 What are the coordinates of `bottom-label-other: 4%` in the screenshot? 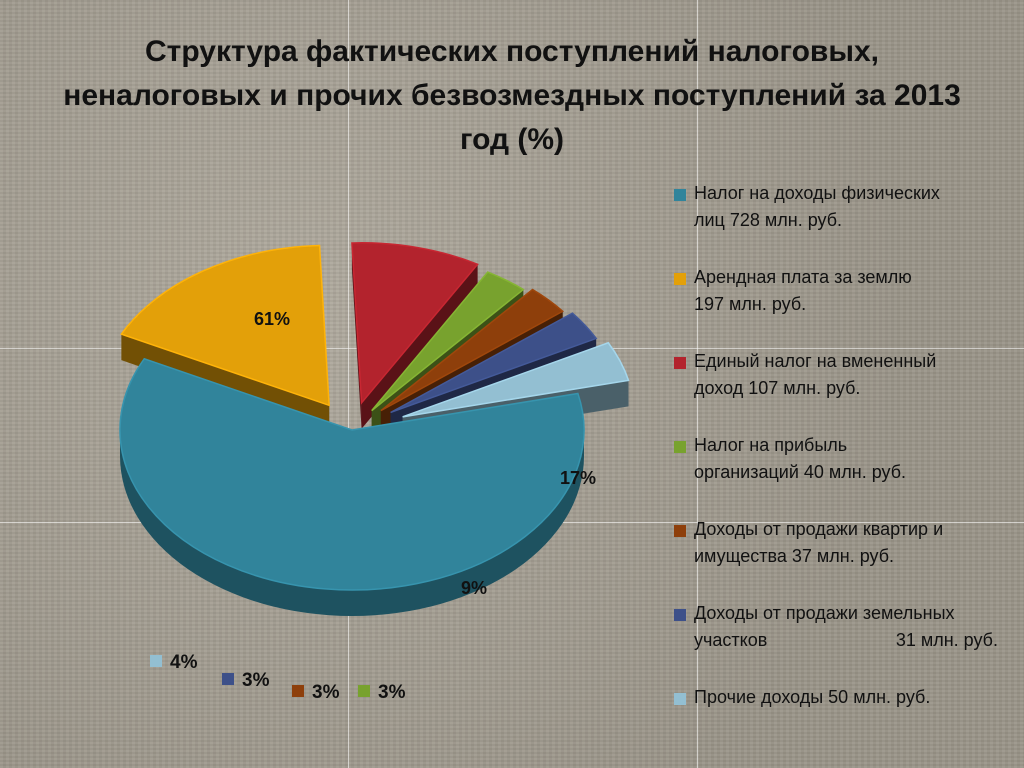 It's located at (173, 663).